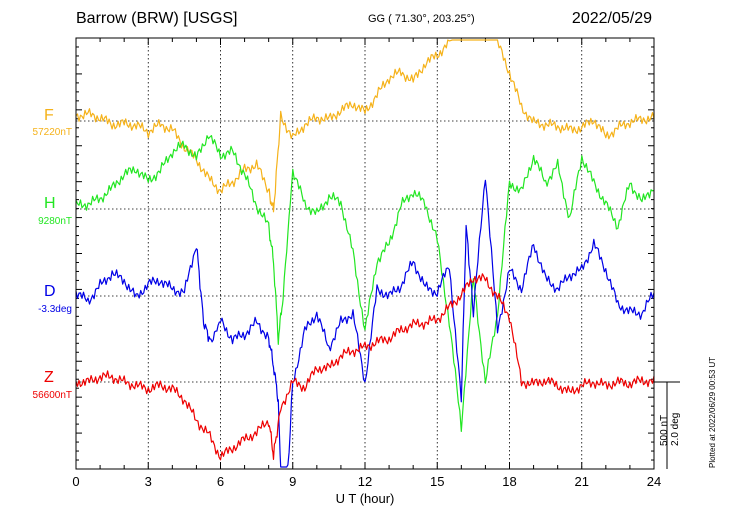 The image size is (730, 520). I want to click on x-tick-label: 3, so click(148, 481).